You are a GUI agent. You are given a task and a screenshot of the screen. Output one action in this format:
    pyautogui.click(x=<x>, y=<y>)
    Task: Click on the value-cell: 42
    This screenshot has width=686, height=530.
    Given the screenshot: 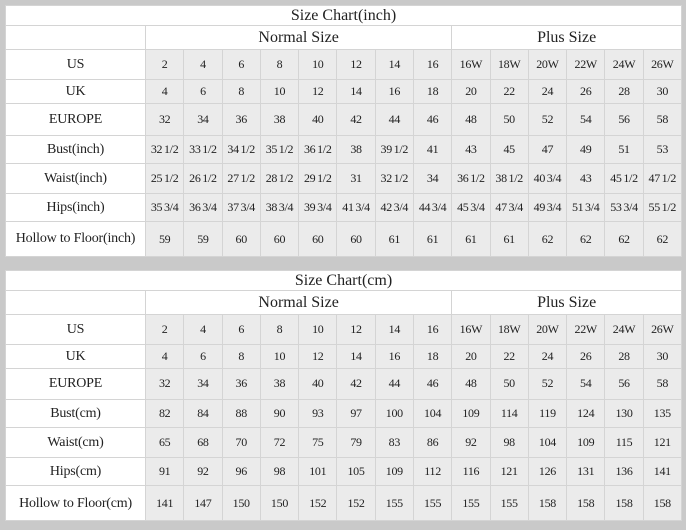 What is the action you would take?
    pyautogui.click(x=356, y=384)
    